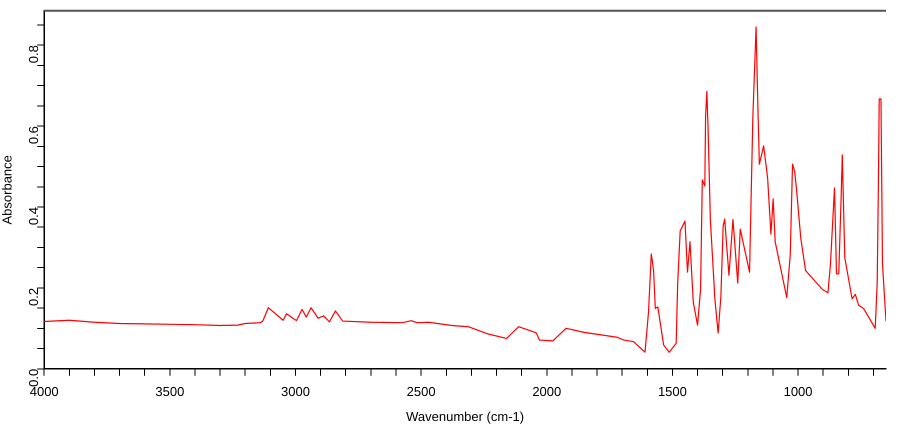 The height and width of the screenshot is (425, 900). Describe the element at coordinates (672, 392) in the screenshot. I see `x-tick-label: 1500` at that location.